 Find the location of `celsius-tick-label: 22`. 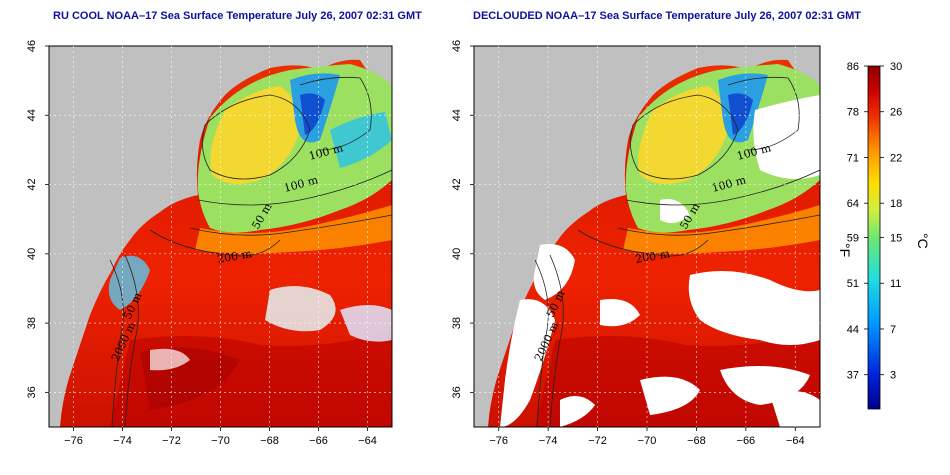

celsius-tick-label: 22 is located at coordinates (896, 158).